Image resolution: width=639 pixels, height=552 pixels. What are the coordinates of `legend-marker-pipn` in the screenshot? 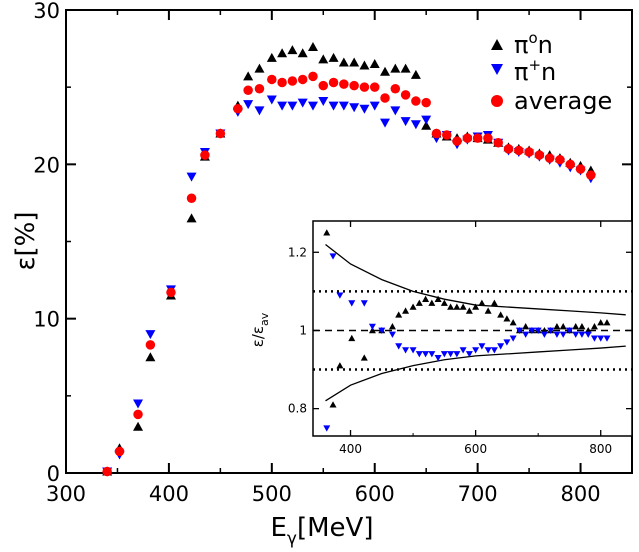 It's located at (497, 69).